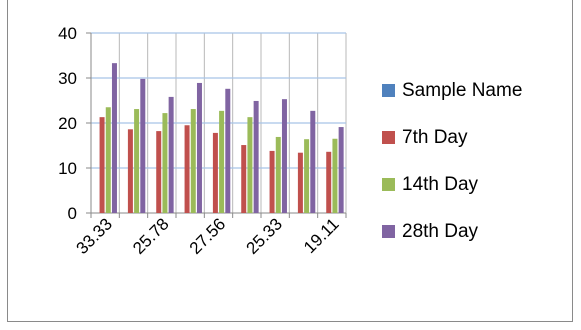 This screenshot has width=581, height=330. Describe the element at coordinates (67, 78) in the screenshot. I see `y-tick-label: 30` at that location.